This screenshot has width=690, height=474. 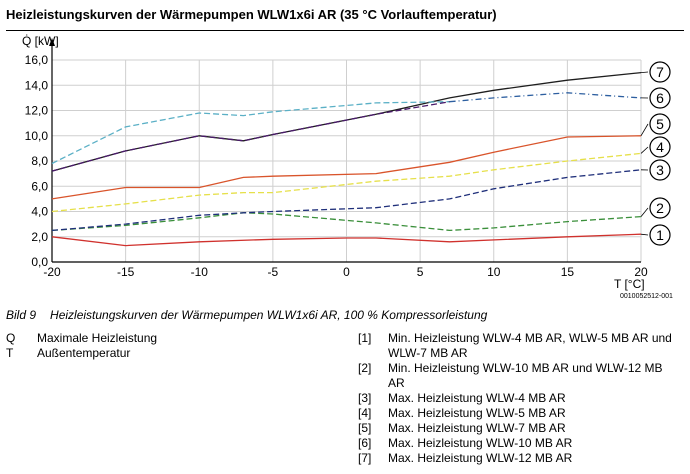 I want to click on legend-text: Max. Heizleistung WLW-7 MB AR, so click(x=477, y=428).